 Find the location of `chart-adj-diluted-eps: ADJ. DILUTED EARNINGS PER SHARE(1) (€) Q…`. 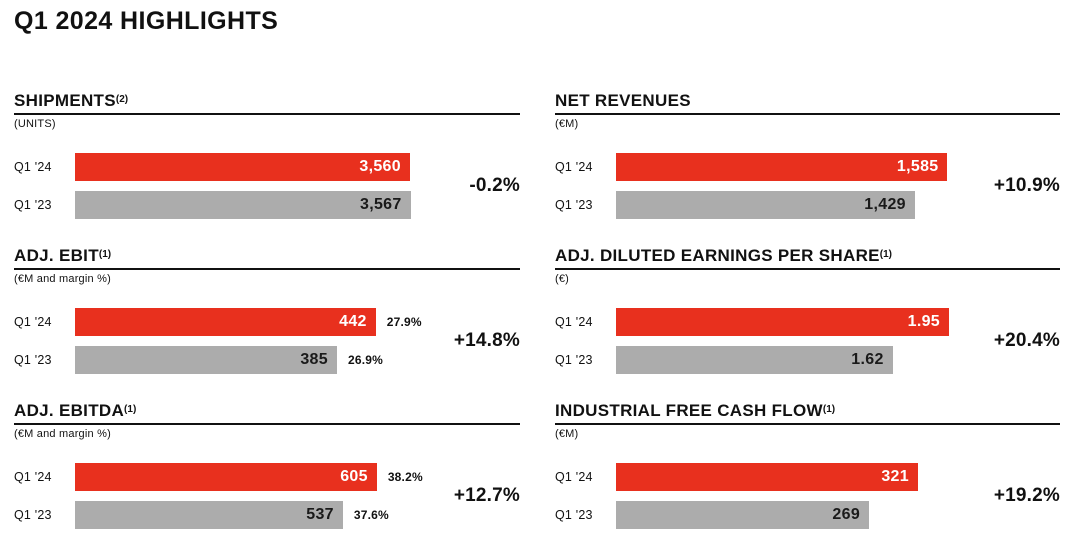

chart-adj-diluted-eps: ADJ. DILUTED EARNINGS PER SHARE(1) (€) Q… is located at coordinates (807, 310).